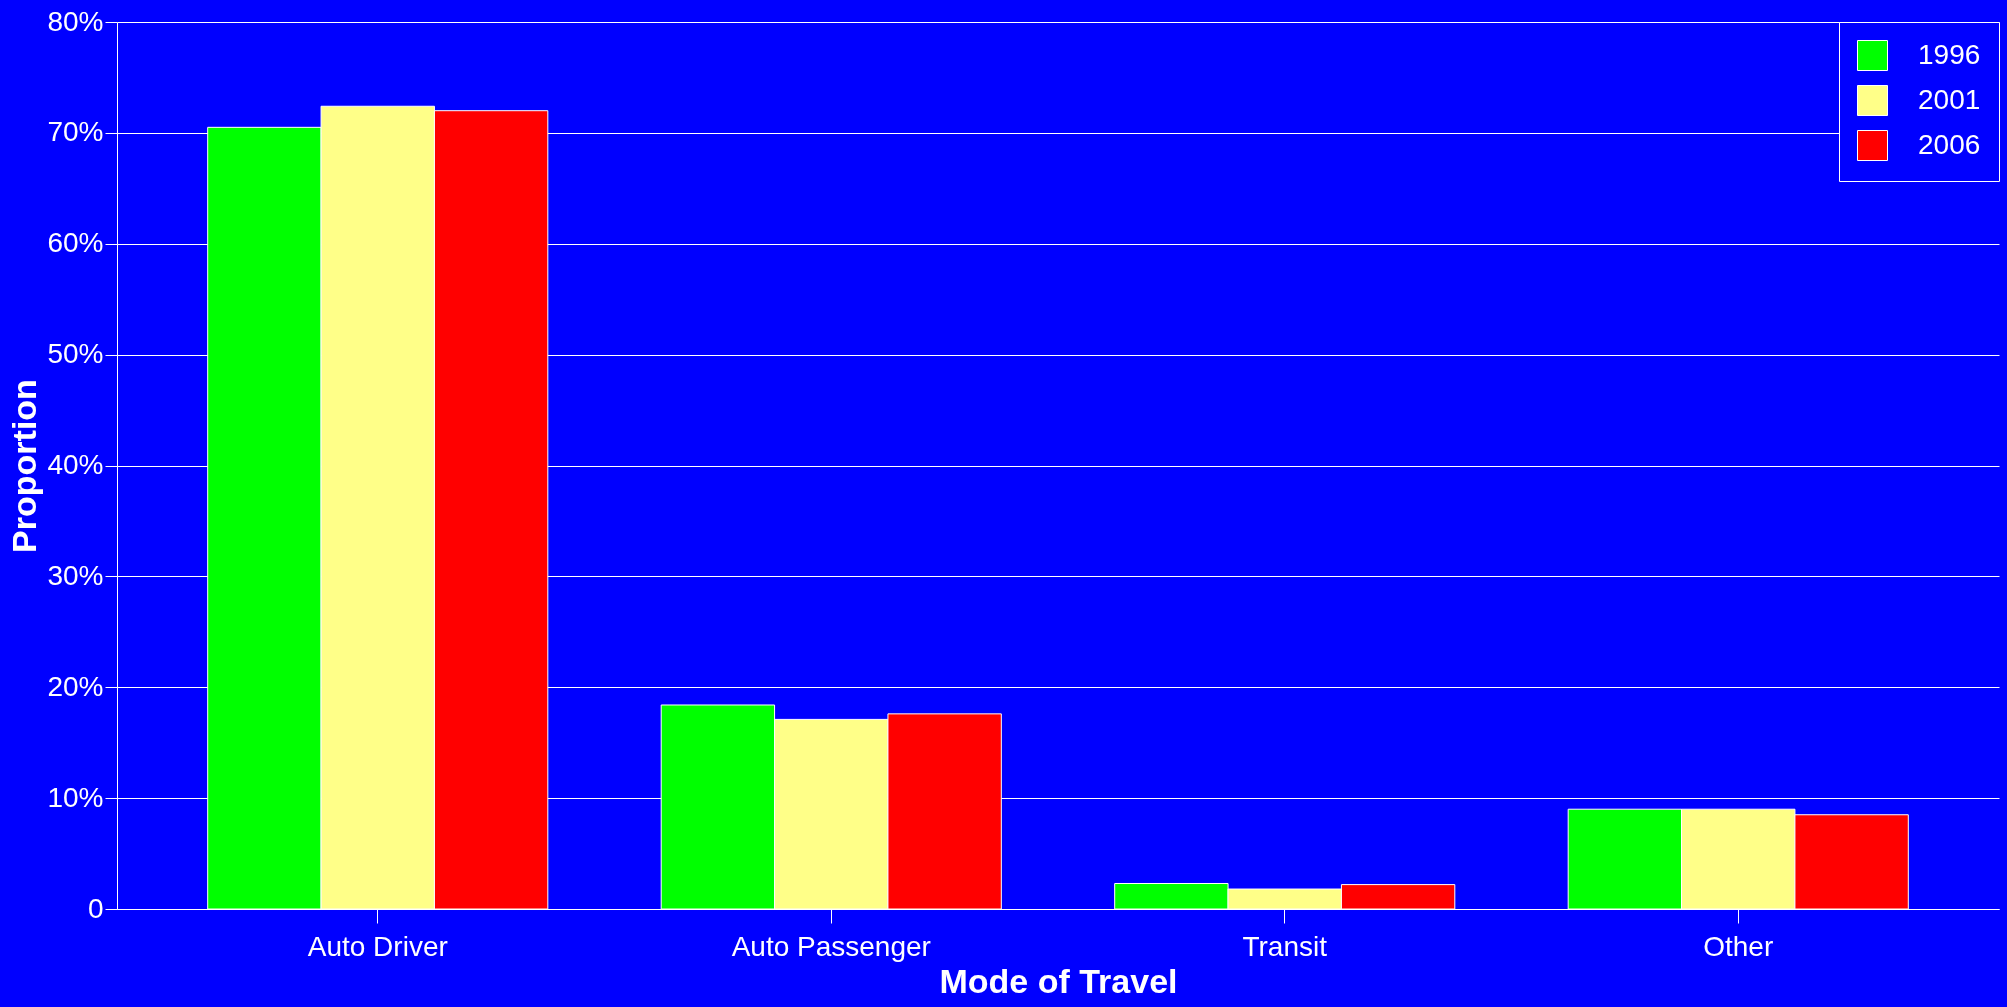 The width and height of the screenshot is (2007, 1007). Describe the element at coordinates (1949, 54) in the screenshot. I see `legend-label: 1996` at that location.